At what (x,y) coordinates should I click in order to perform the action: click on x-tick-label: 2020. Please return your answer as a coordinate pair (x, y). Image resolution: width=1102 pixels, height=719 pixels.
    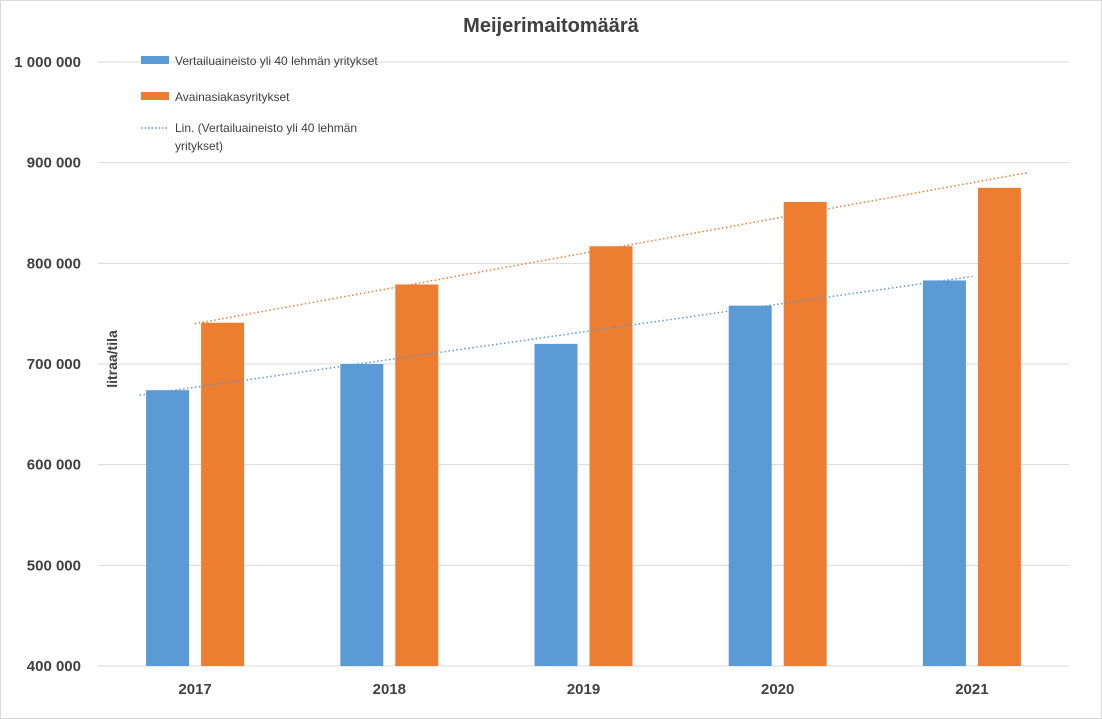
    Looking at the image, I should click on (777, 689).